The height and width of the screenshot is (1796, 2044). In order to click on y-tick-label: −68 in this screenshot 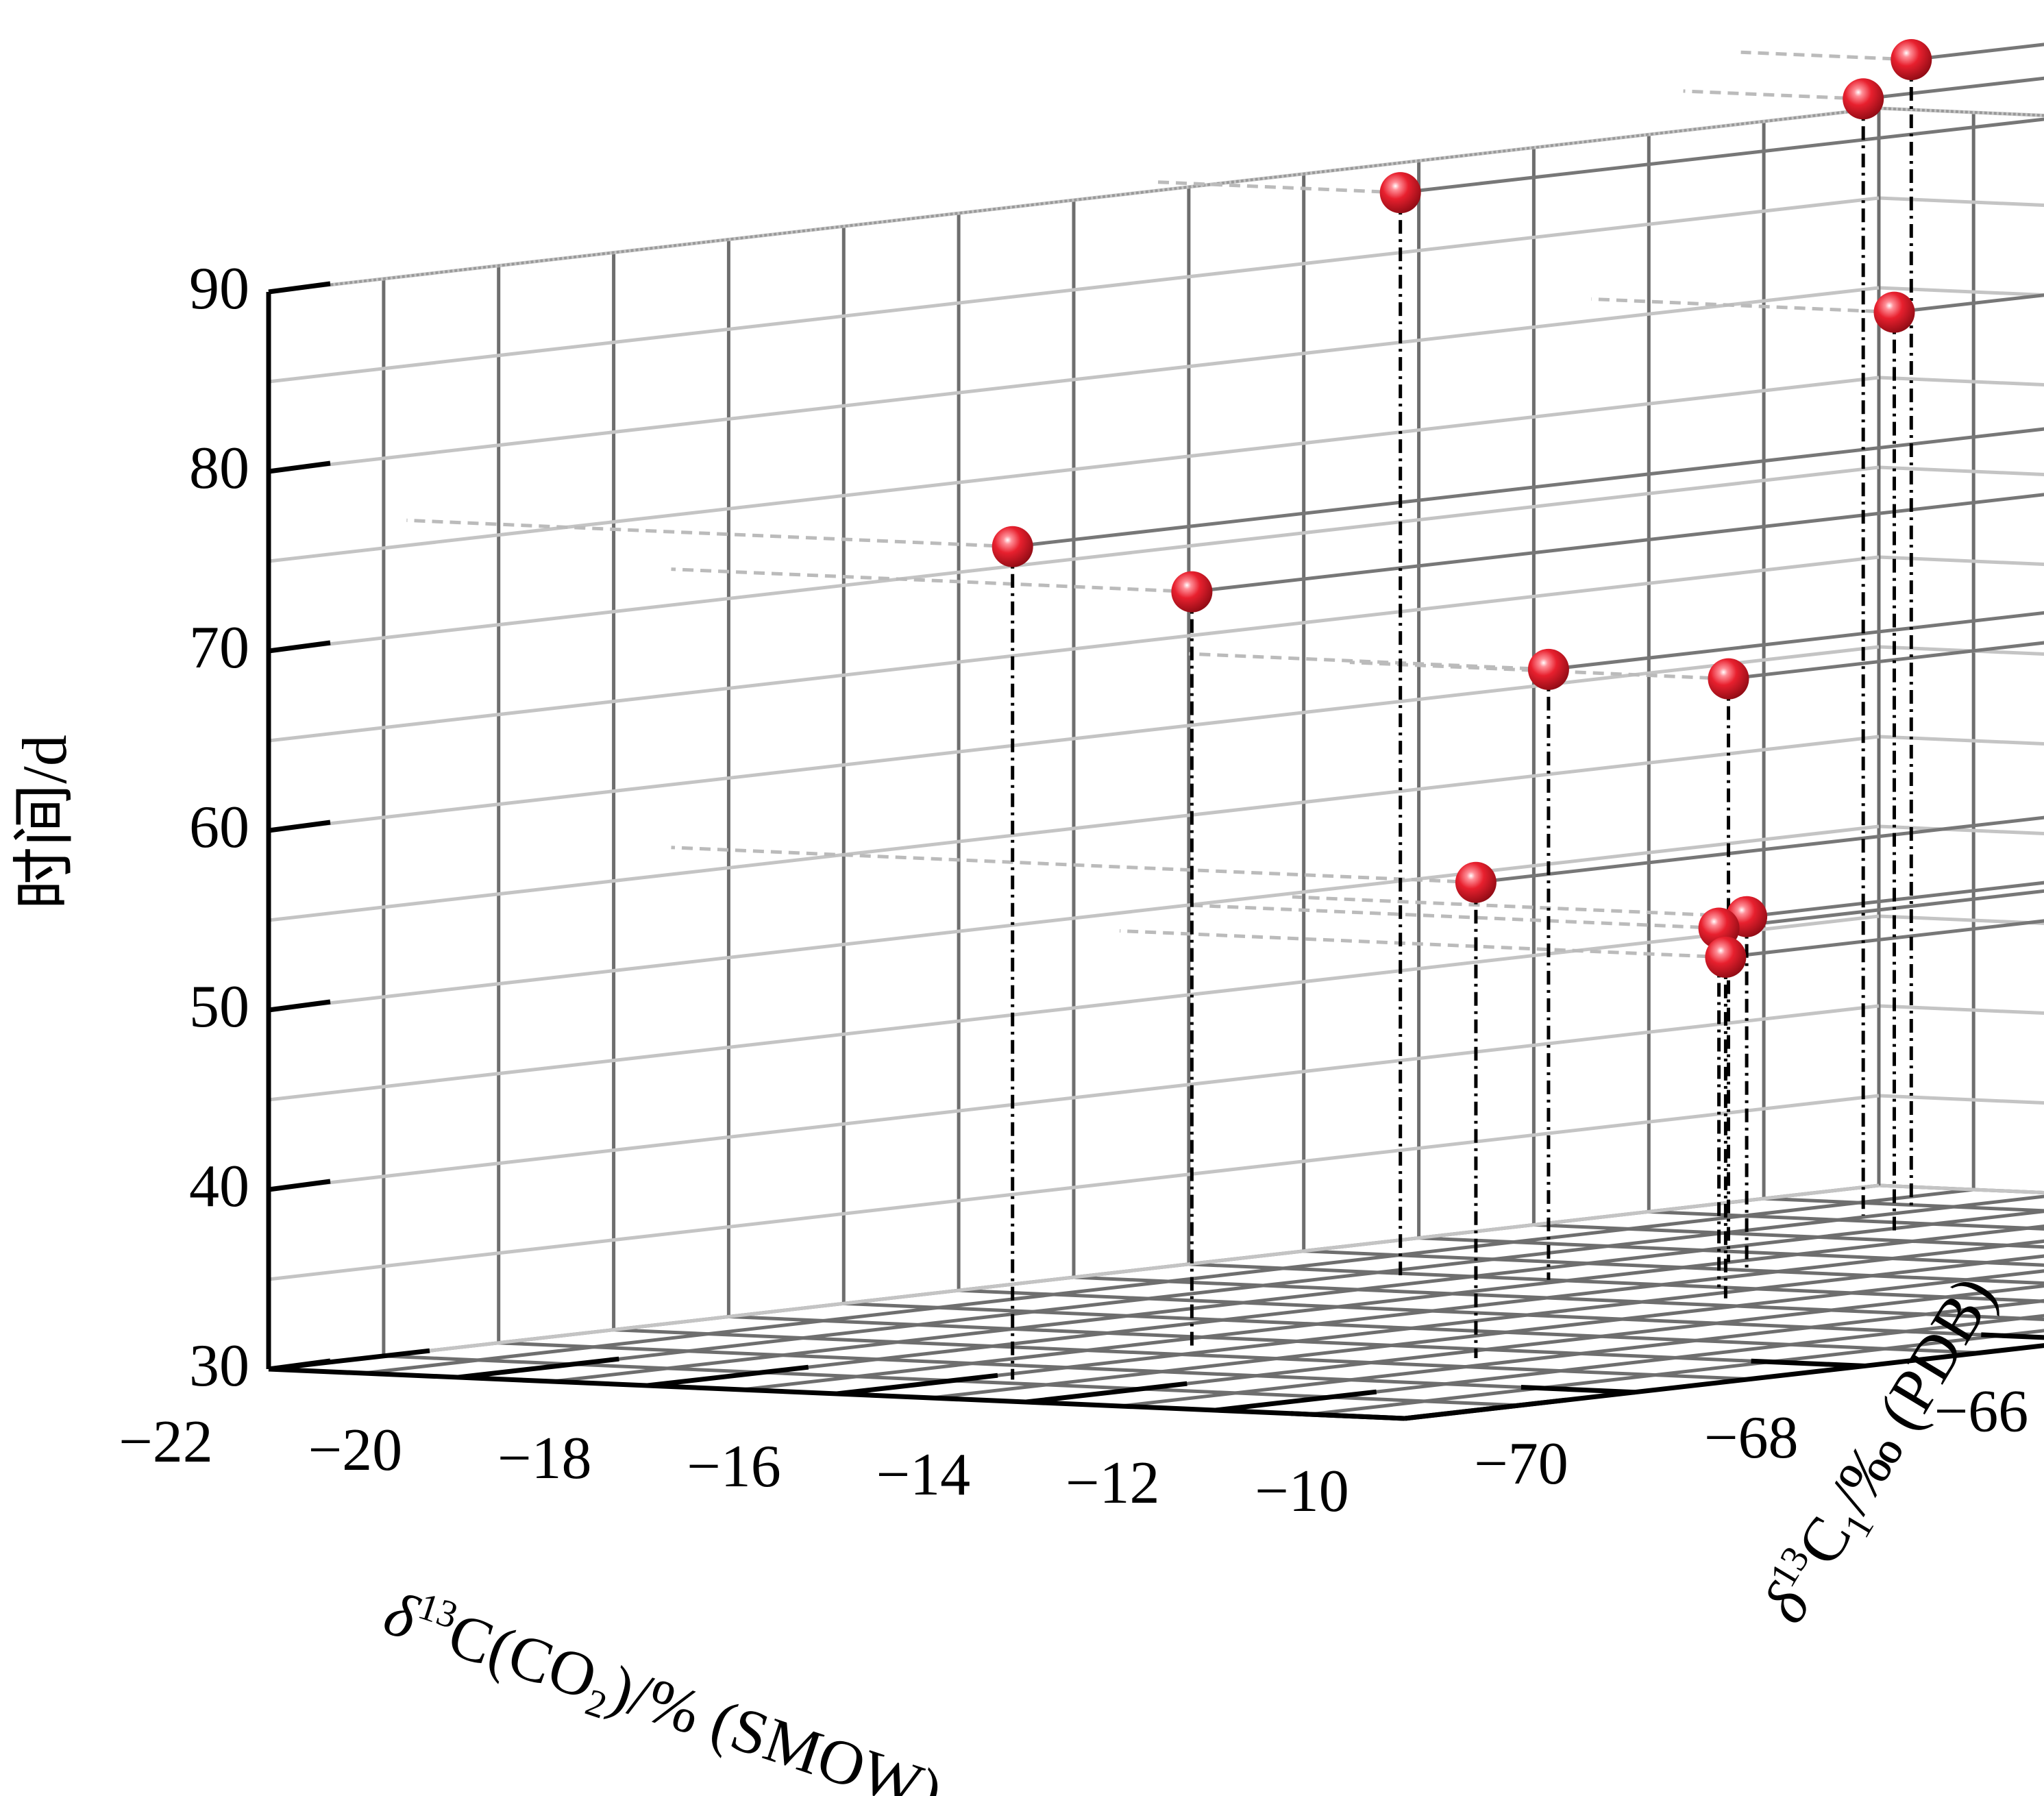, I will do `click(1751, 1438)`.